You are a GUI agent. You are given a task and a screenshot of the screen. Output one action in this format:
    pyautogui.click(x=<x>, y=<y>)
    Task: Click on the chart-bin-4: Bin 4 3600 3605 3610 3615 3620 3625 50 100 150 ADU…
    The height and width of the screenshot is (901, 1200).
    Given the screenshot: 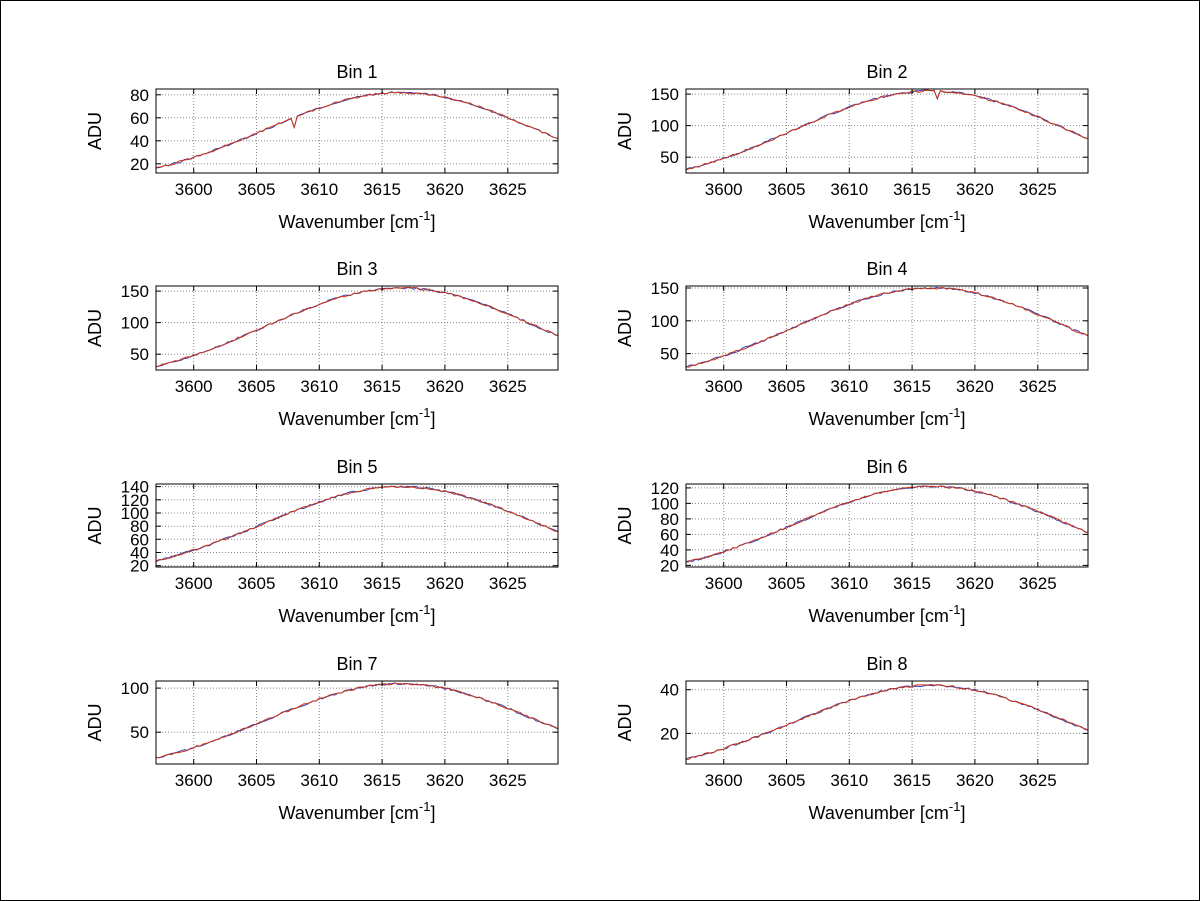 What is the action you would take?
    pyautogui.click(x=852, y=344)
    